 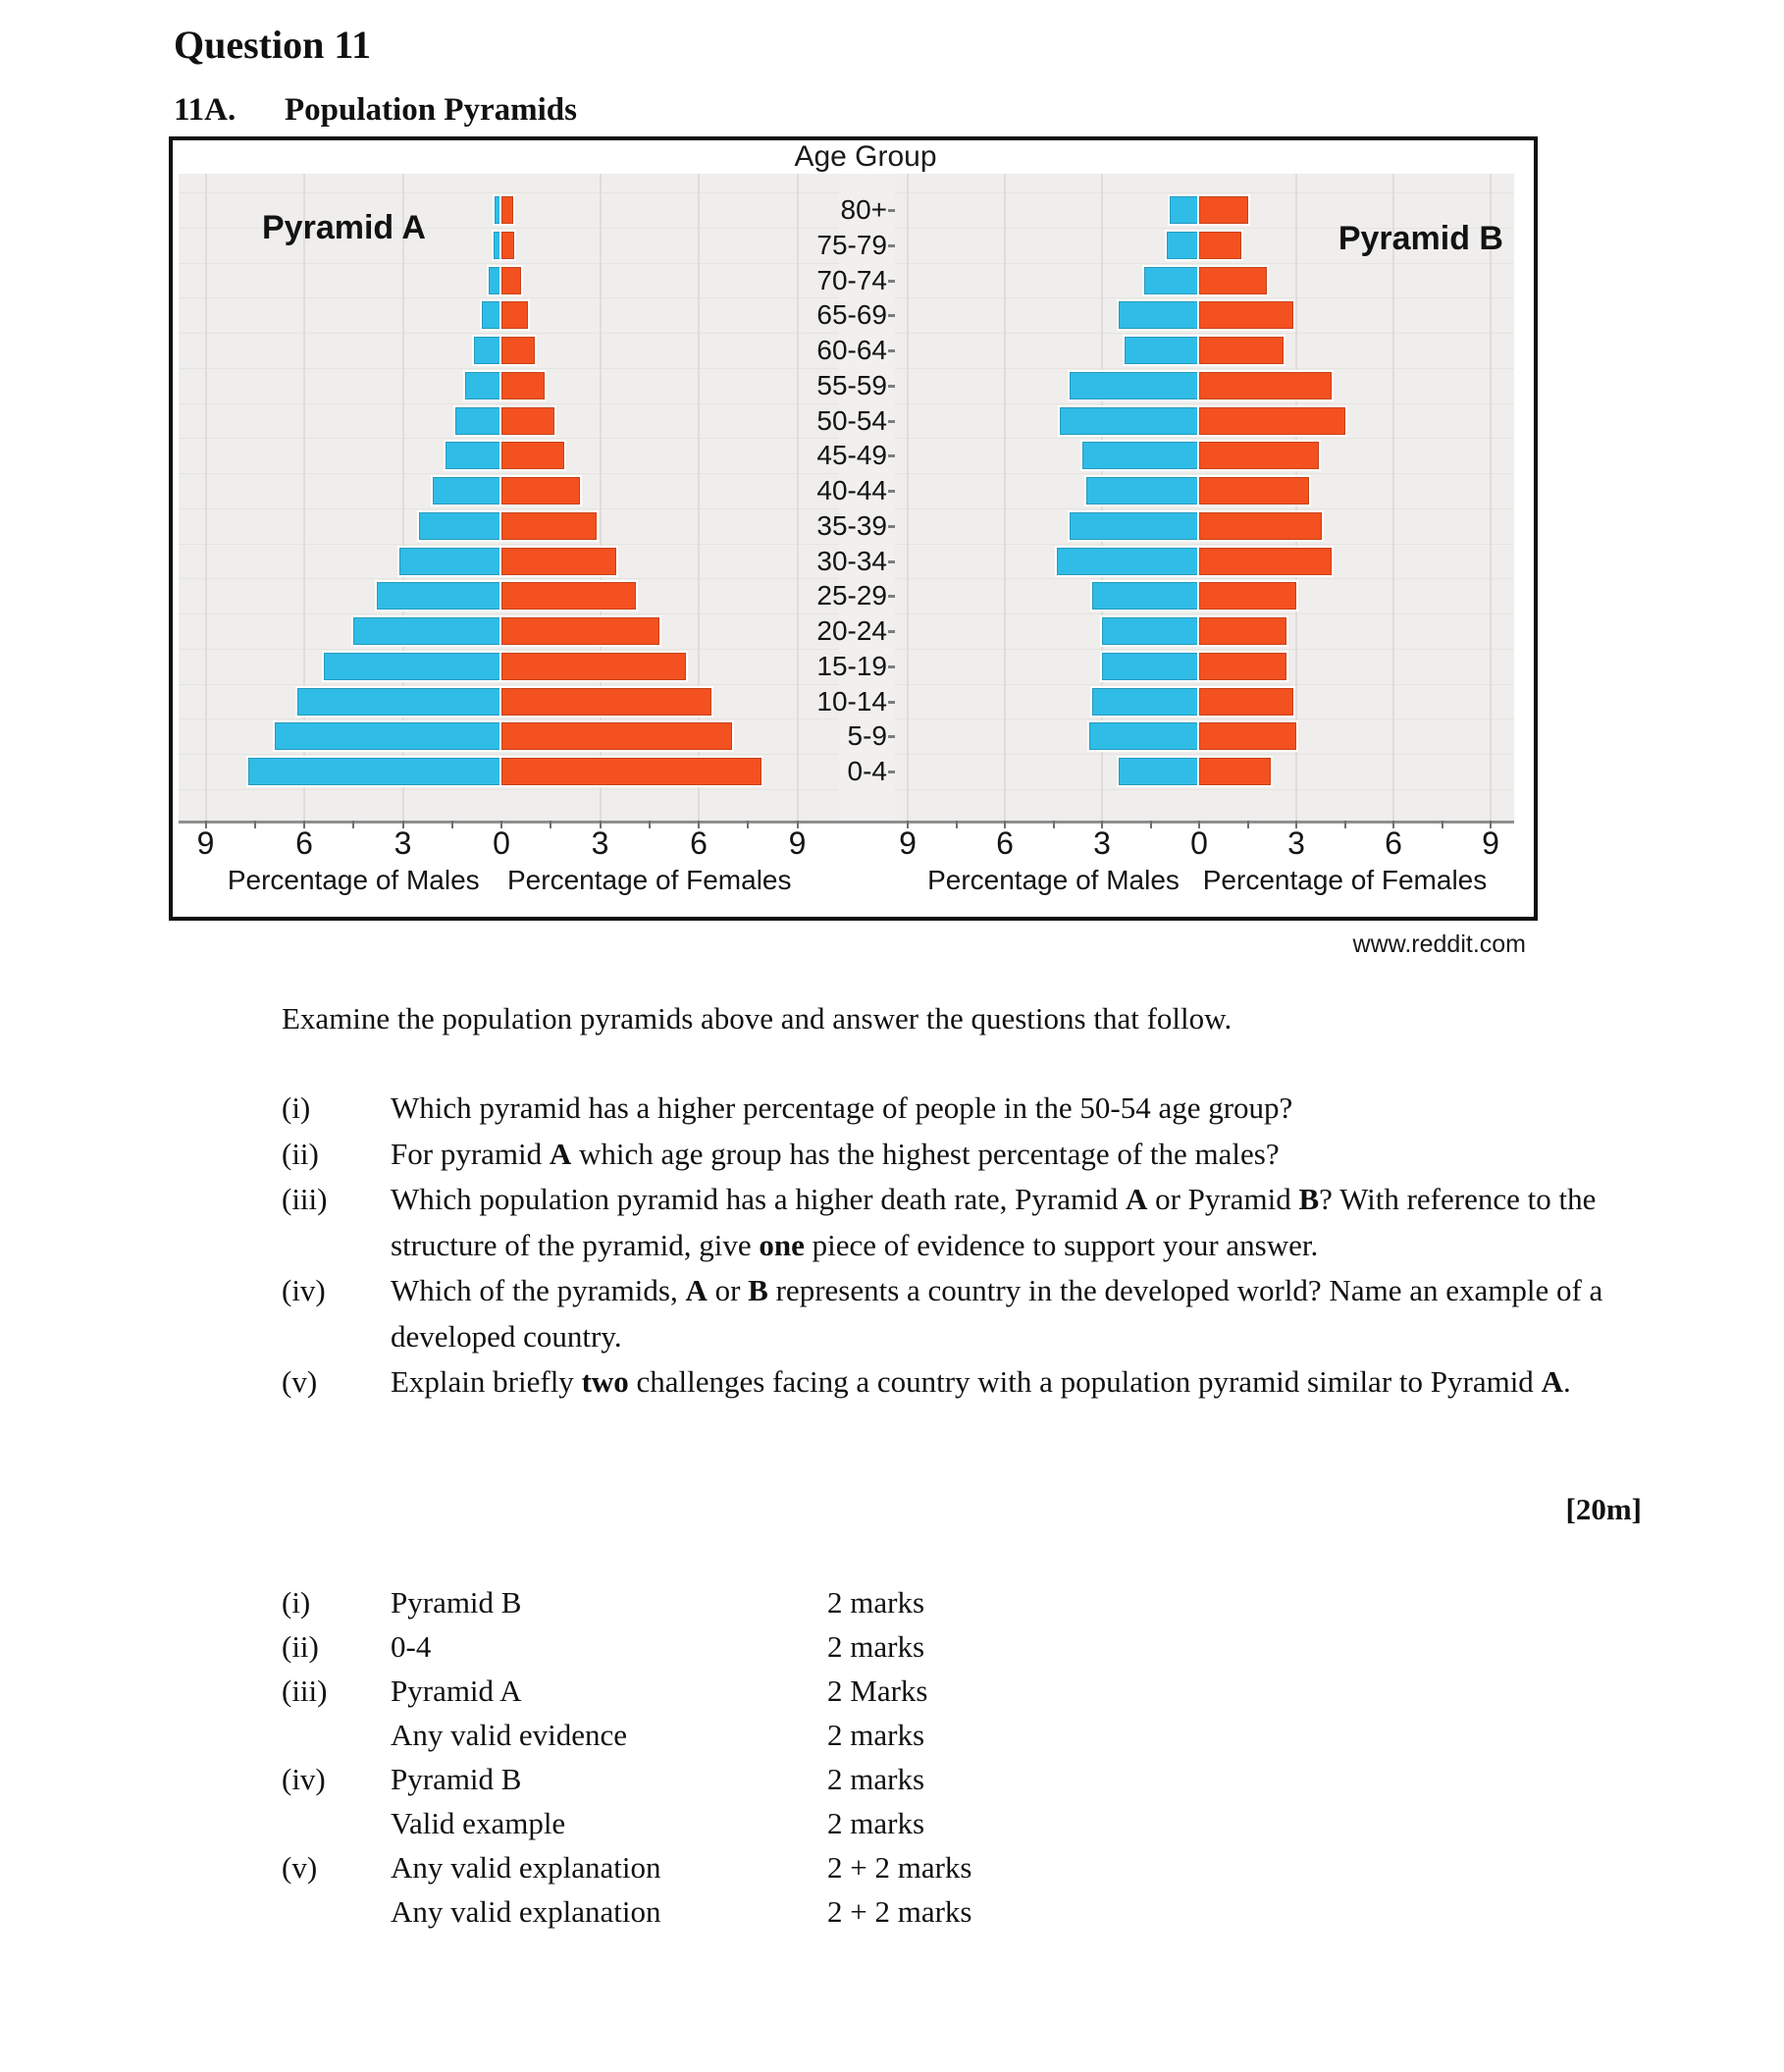 I want to click on answer-label: (iv), so click(x=304, y=1779).